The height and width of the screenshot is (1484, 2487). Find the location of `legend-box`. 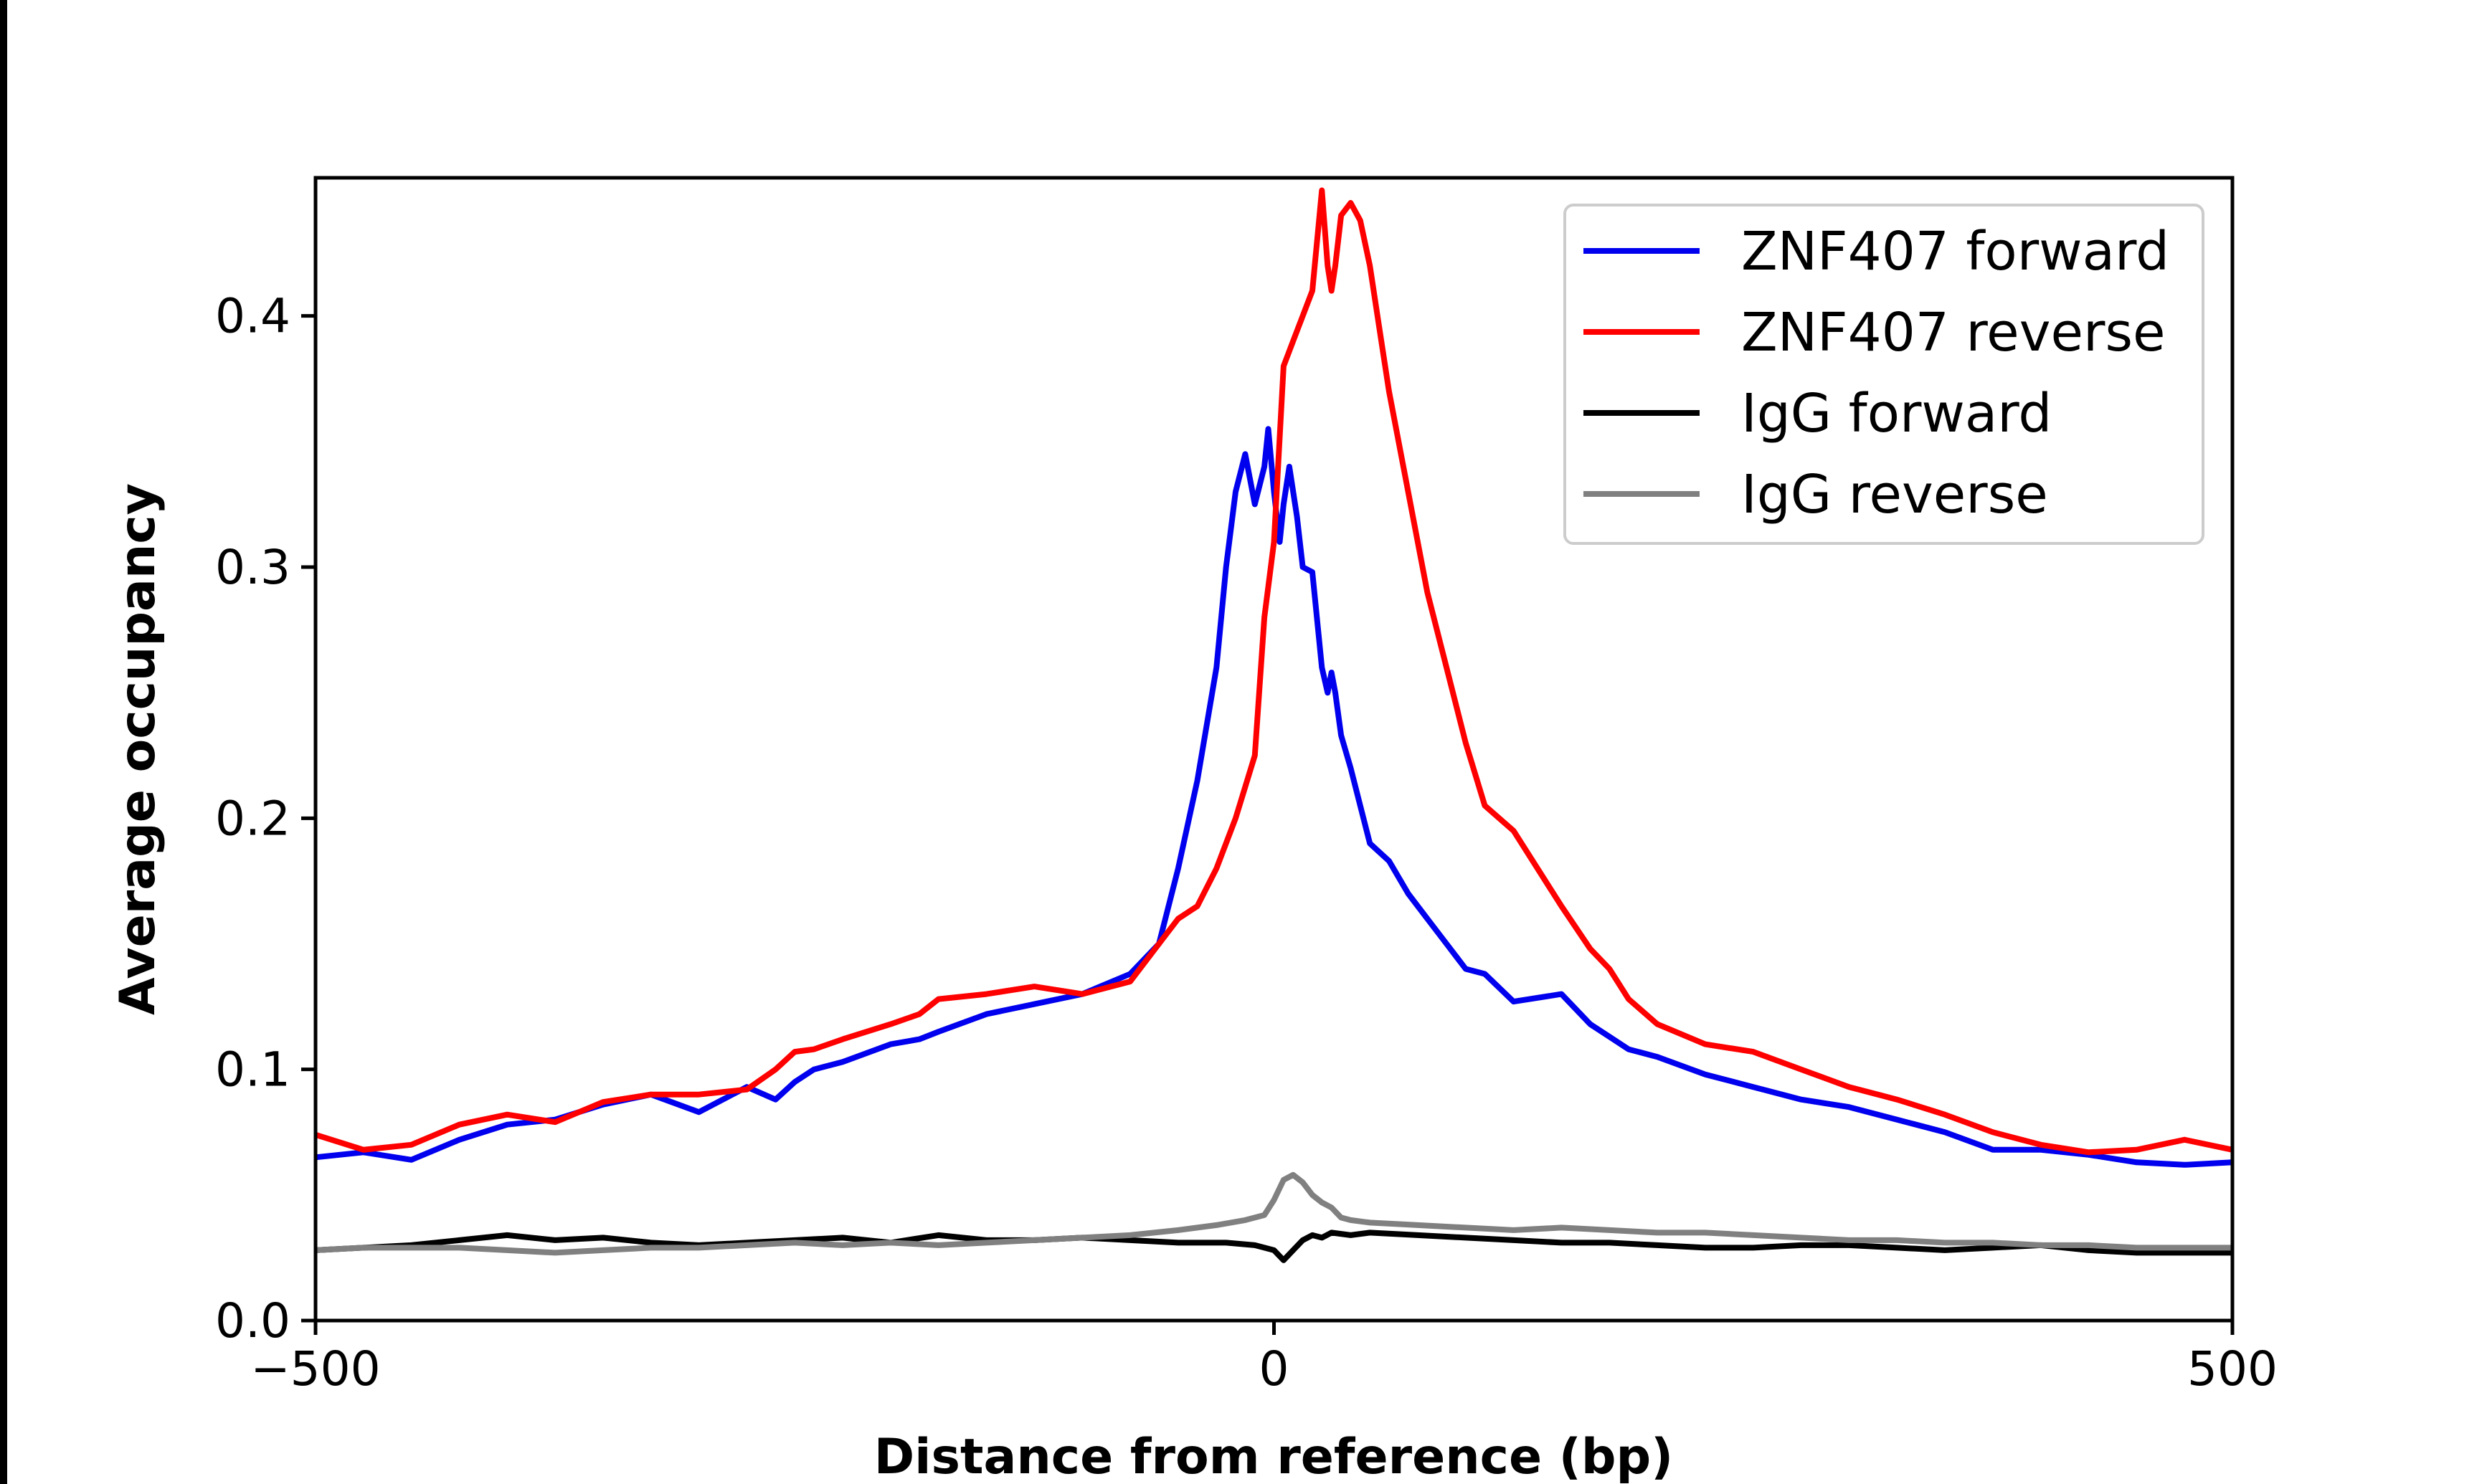

legend-box is located at coordinates (1884, 375).